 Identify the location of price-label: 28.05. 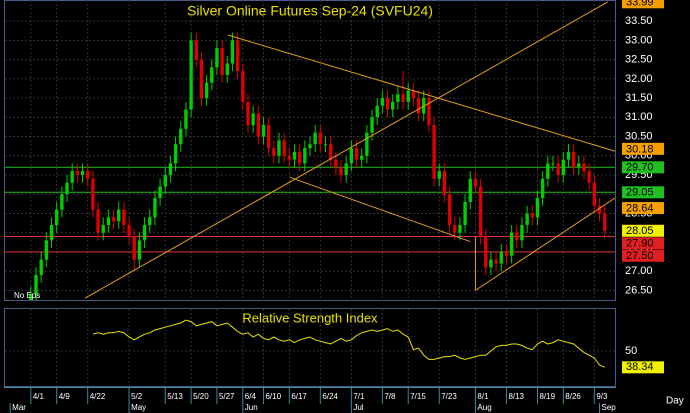
(640, 231).